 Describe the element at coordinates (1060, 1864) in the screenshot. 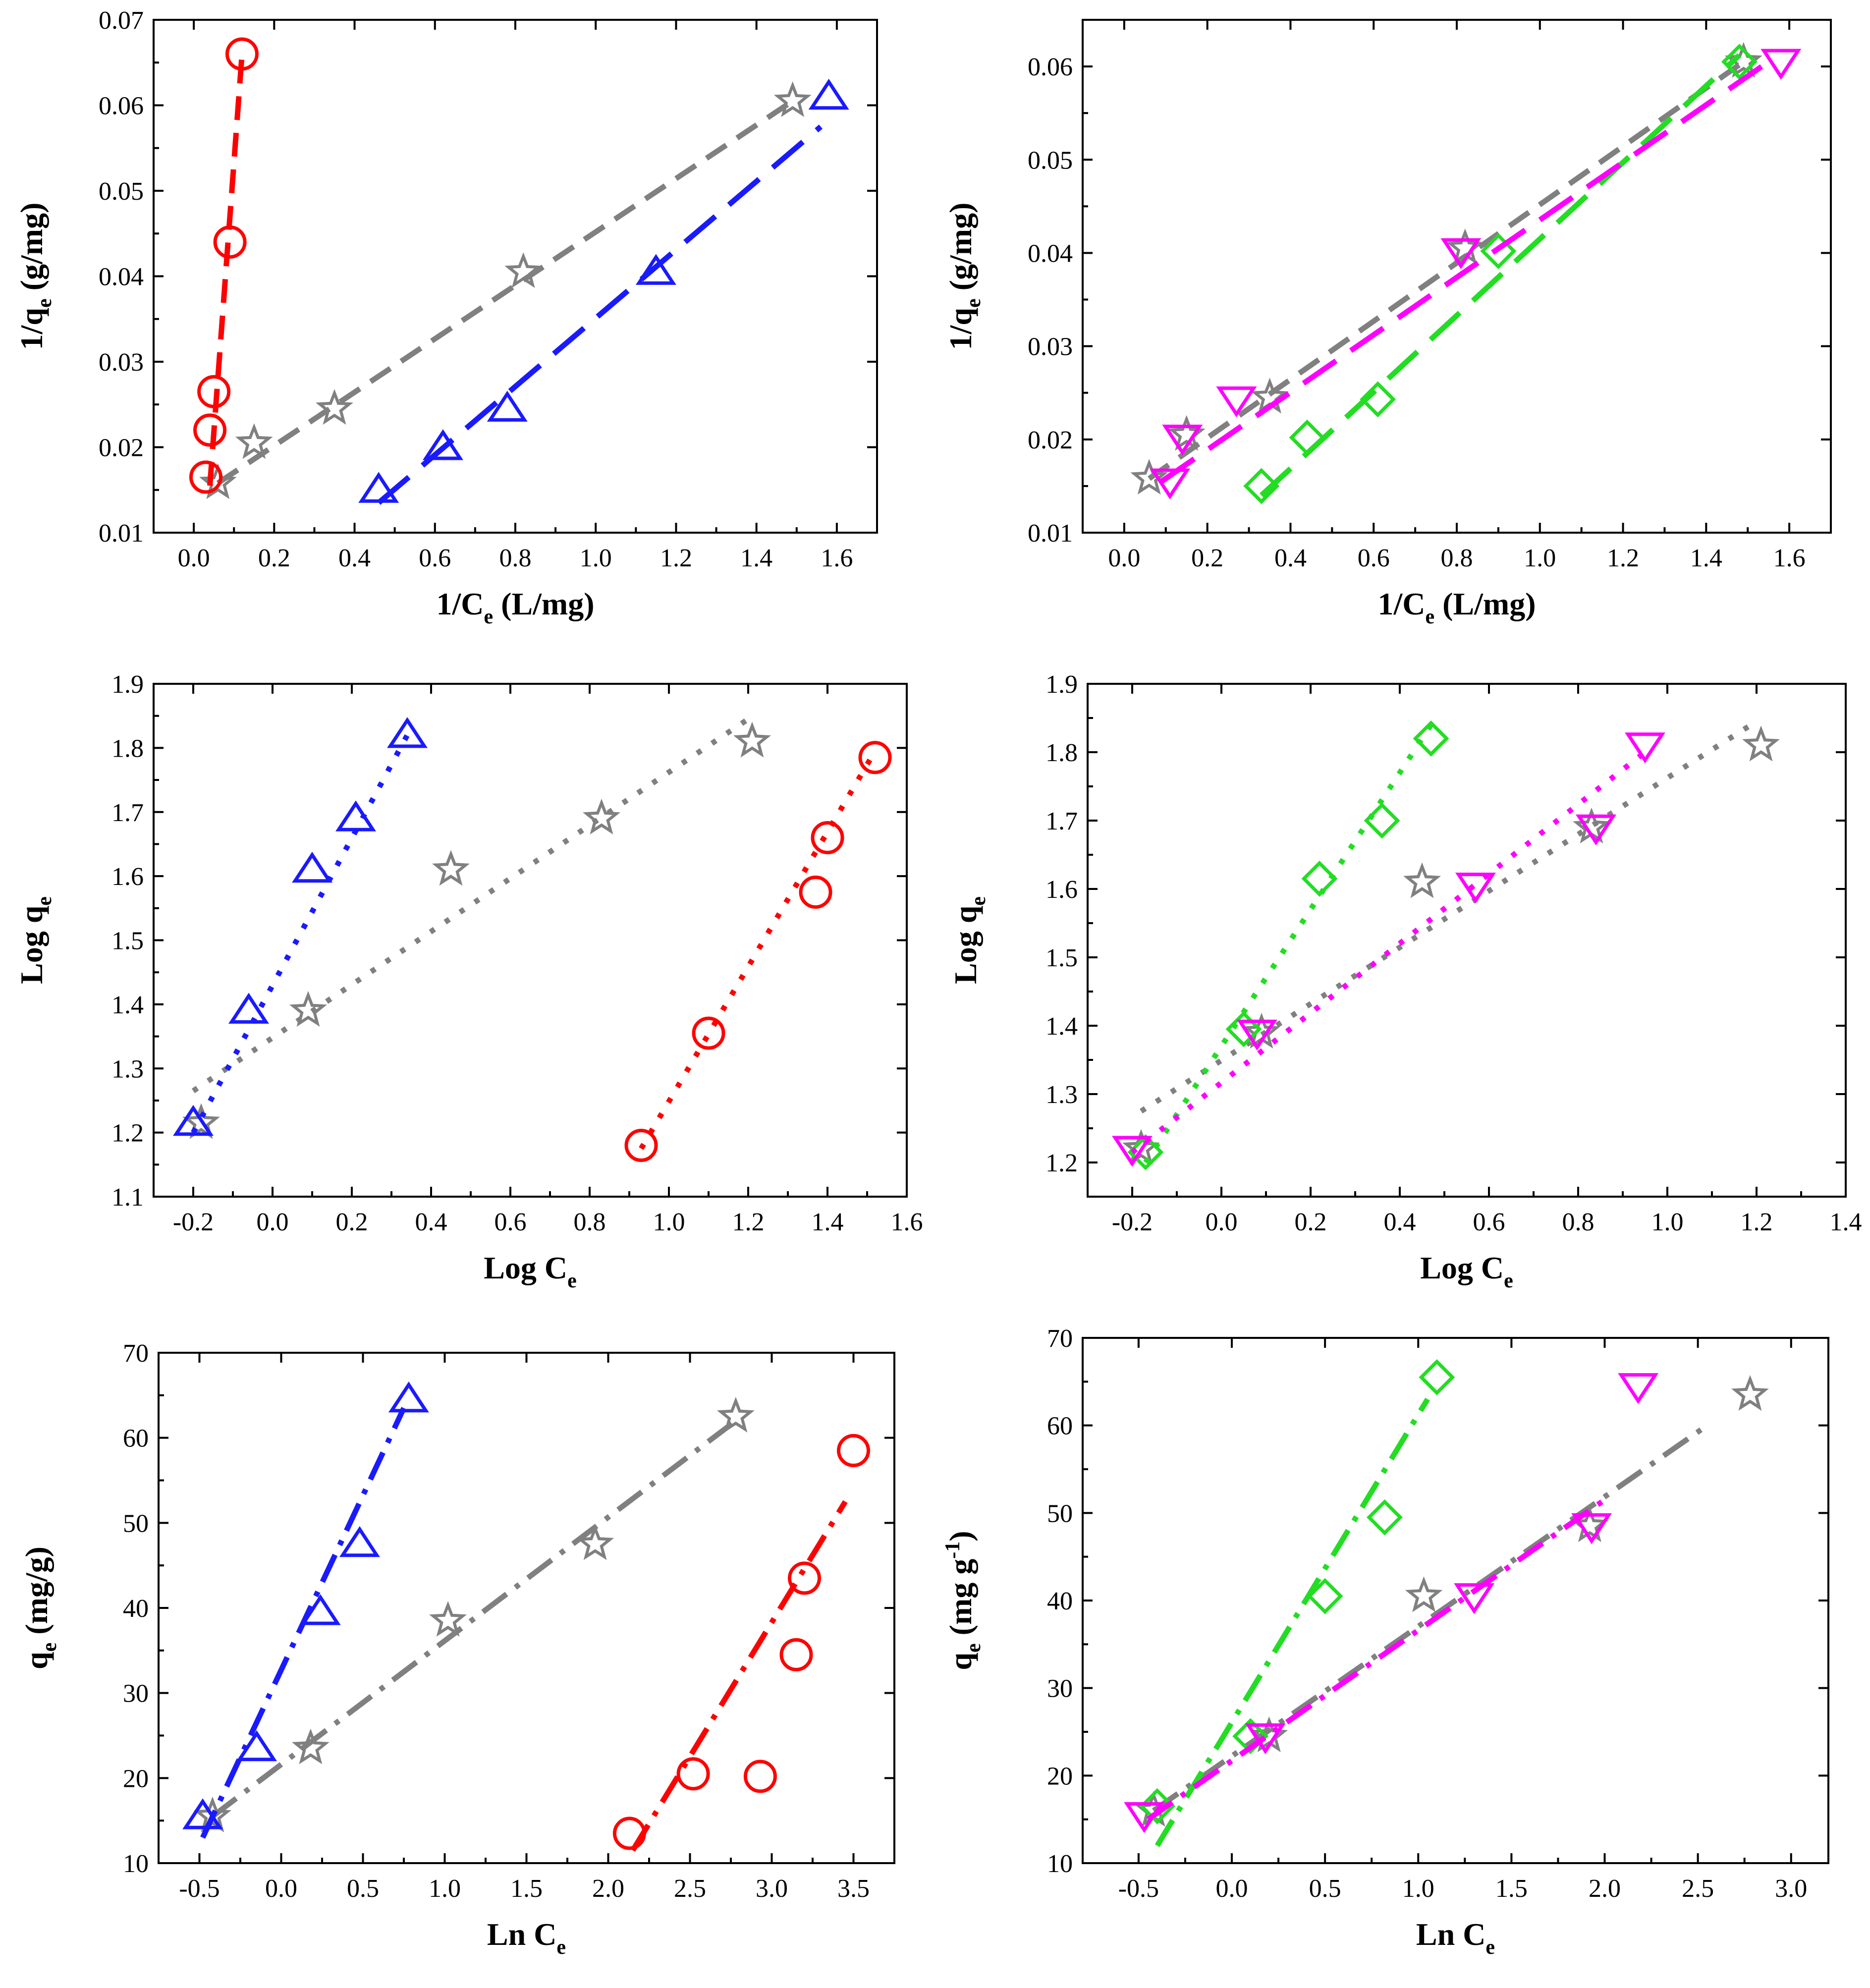

I see `y-tick-label: 10` at that location.